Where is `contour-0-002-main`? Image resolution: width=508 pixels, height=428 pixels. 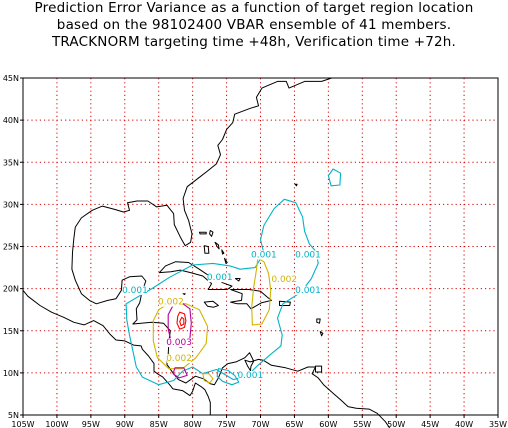
contour-0-002-main is located at coordinates (180, 335).